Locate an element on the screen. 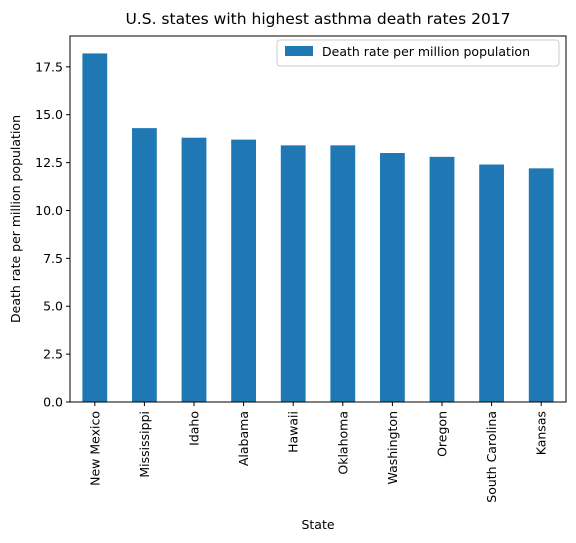  bar-idaho is located at coordinates (194, 269).